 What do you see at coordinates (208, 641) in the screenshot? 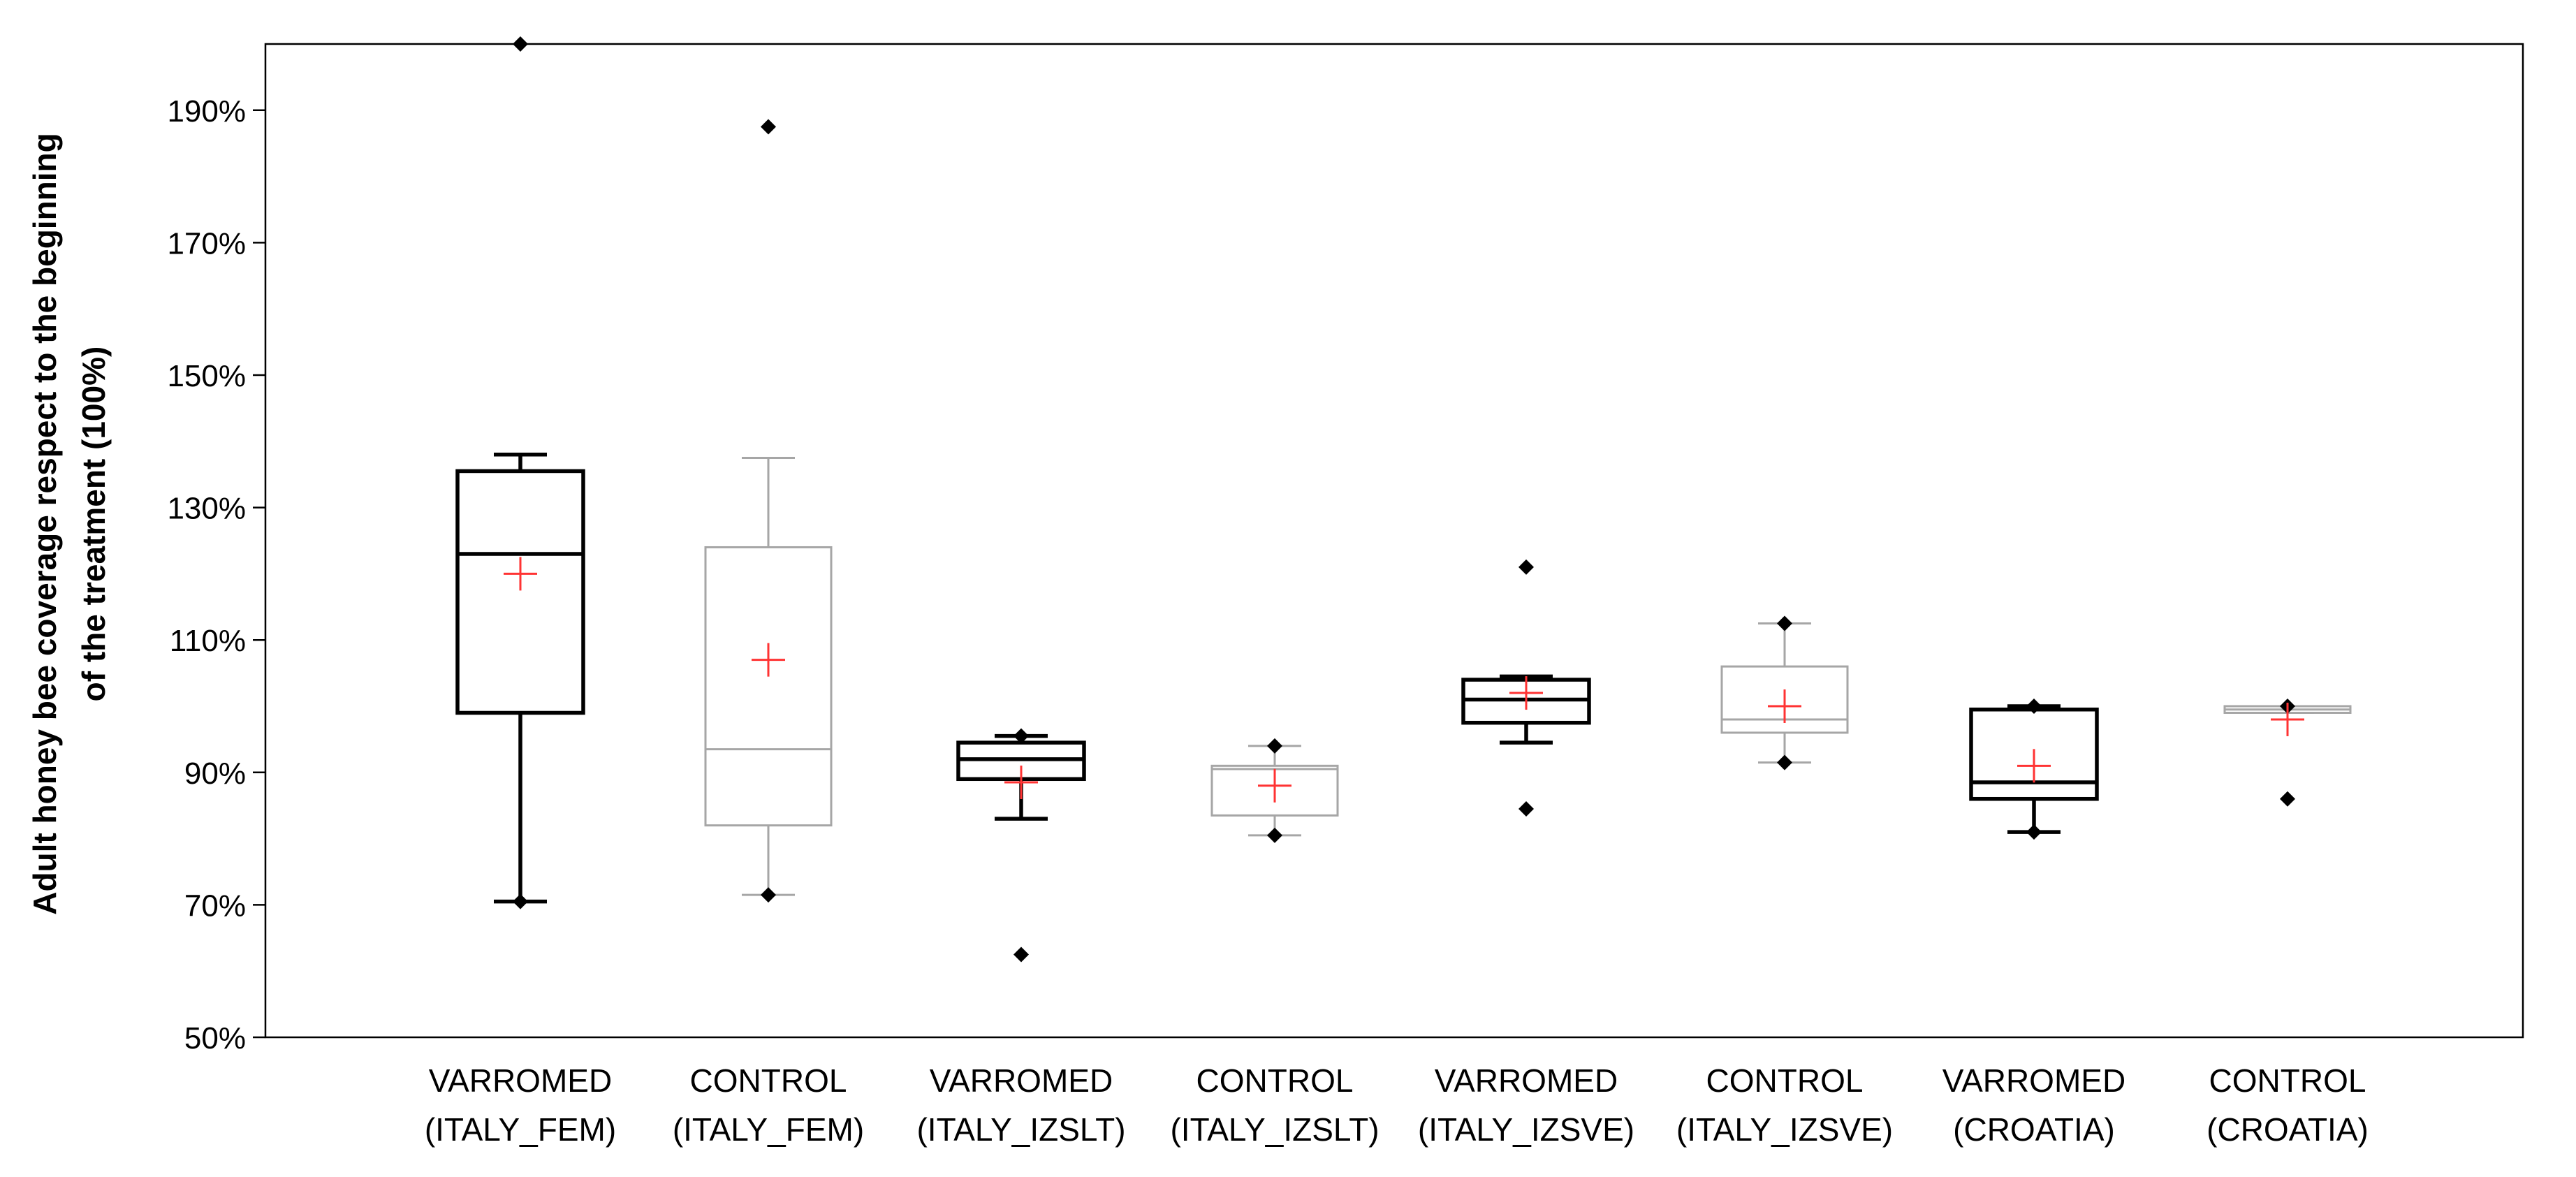
I see `y-tick-label: 110%` at bounding box center [208, 641].